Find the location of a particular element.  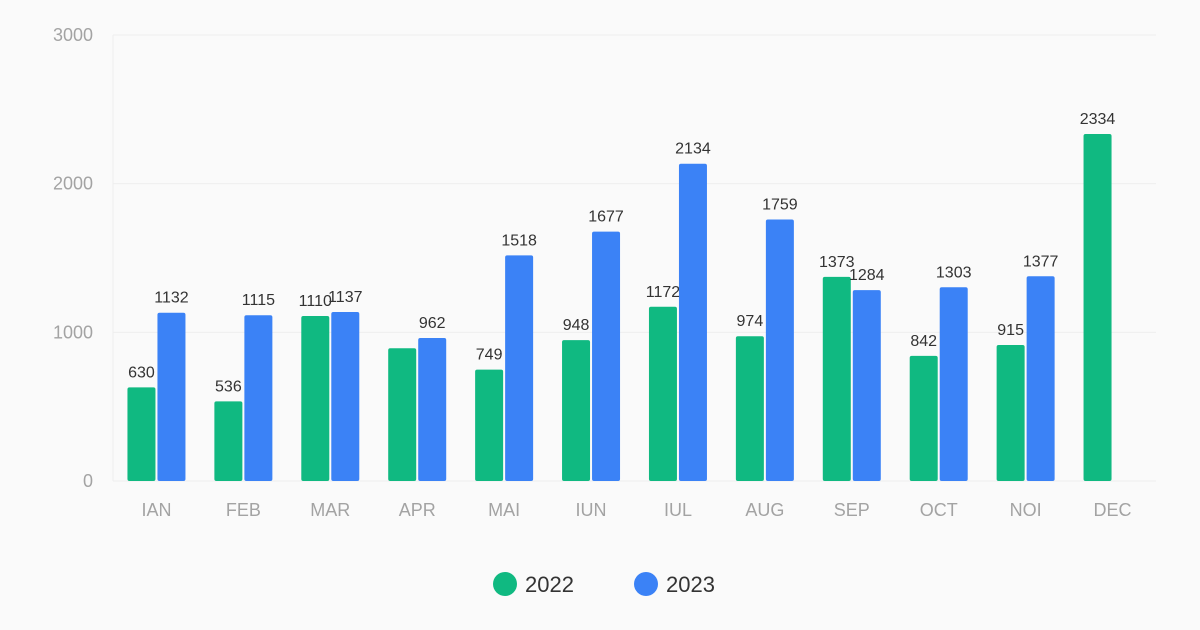

data-label: 1132 is located at coordinates (171, 298).